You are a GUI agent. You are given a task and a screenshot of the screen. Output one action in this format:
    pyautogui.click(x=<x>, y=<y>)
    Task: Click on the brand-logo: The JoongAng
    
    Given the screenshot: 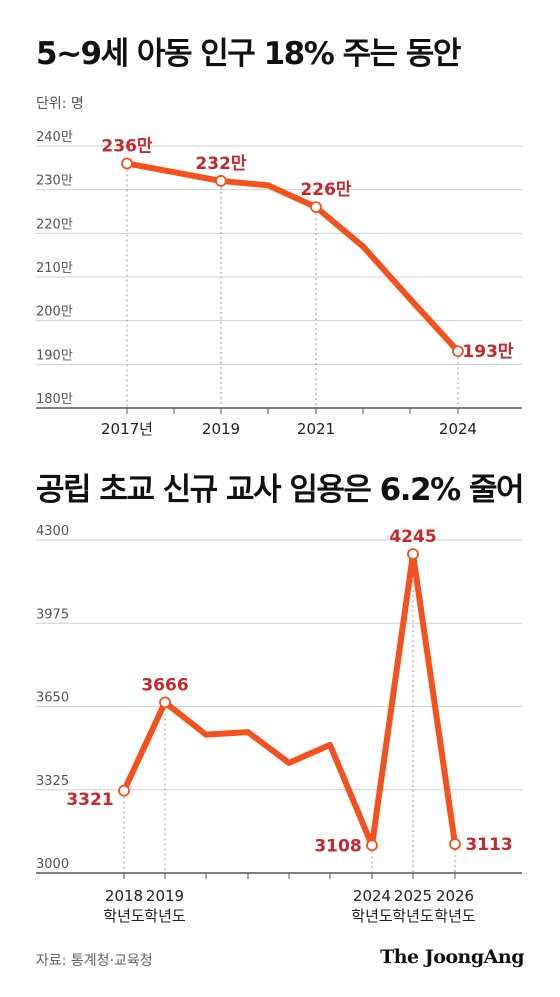 What is the action you would take?
    pyautogui.click(x=452, y=957)
    